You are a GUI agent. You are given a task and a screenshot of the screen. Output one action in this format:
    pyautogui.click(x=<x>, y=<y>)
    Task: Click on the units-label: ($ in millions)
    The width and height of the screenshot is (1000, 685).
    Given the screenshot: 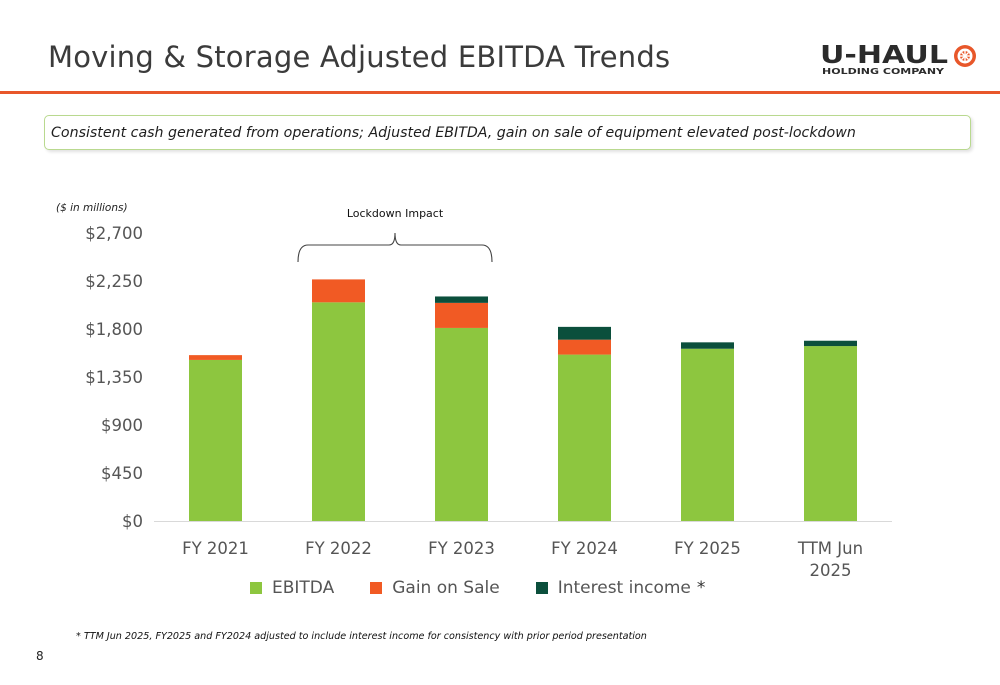 What is the action you would take?
    pyautogui.click(x=92, y=208)
    